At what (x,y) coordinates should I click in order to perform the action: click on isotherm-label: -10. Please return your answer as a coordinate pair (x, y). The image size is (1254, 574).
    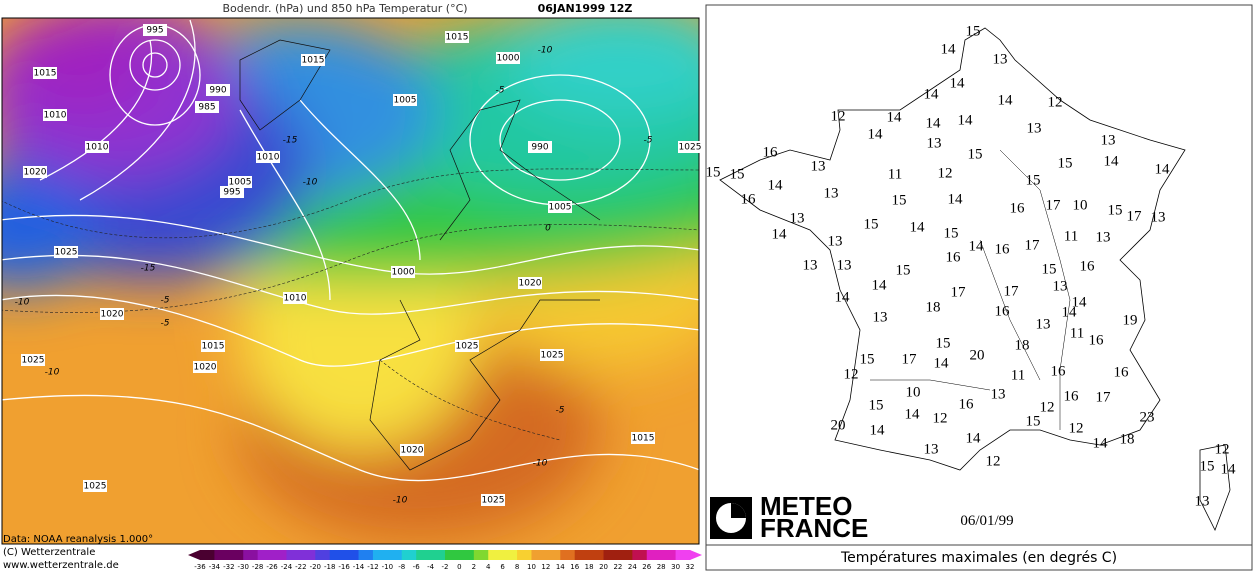
    Looking at the image, I should click on (540, 464).